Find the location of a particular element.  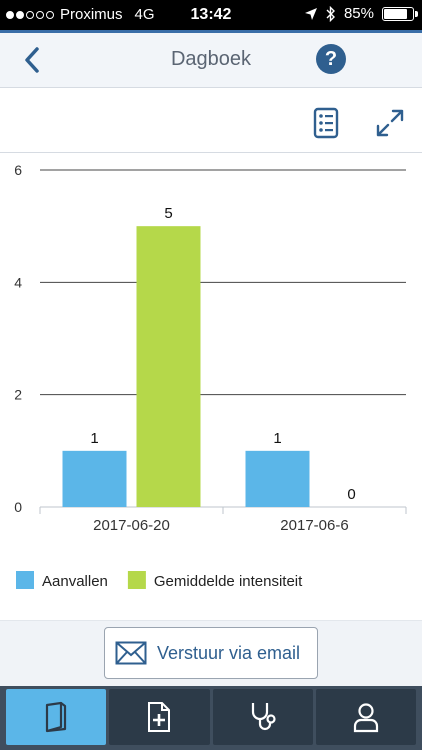

fullscreen-button is located at coordinates (389, 123).